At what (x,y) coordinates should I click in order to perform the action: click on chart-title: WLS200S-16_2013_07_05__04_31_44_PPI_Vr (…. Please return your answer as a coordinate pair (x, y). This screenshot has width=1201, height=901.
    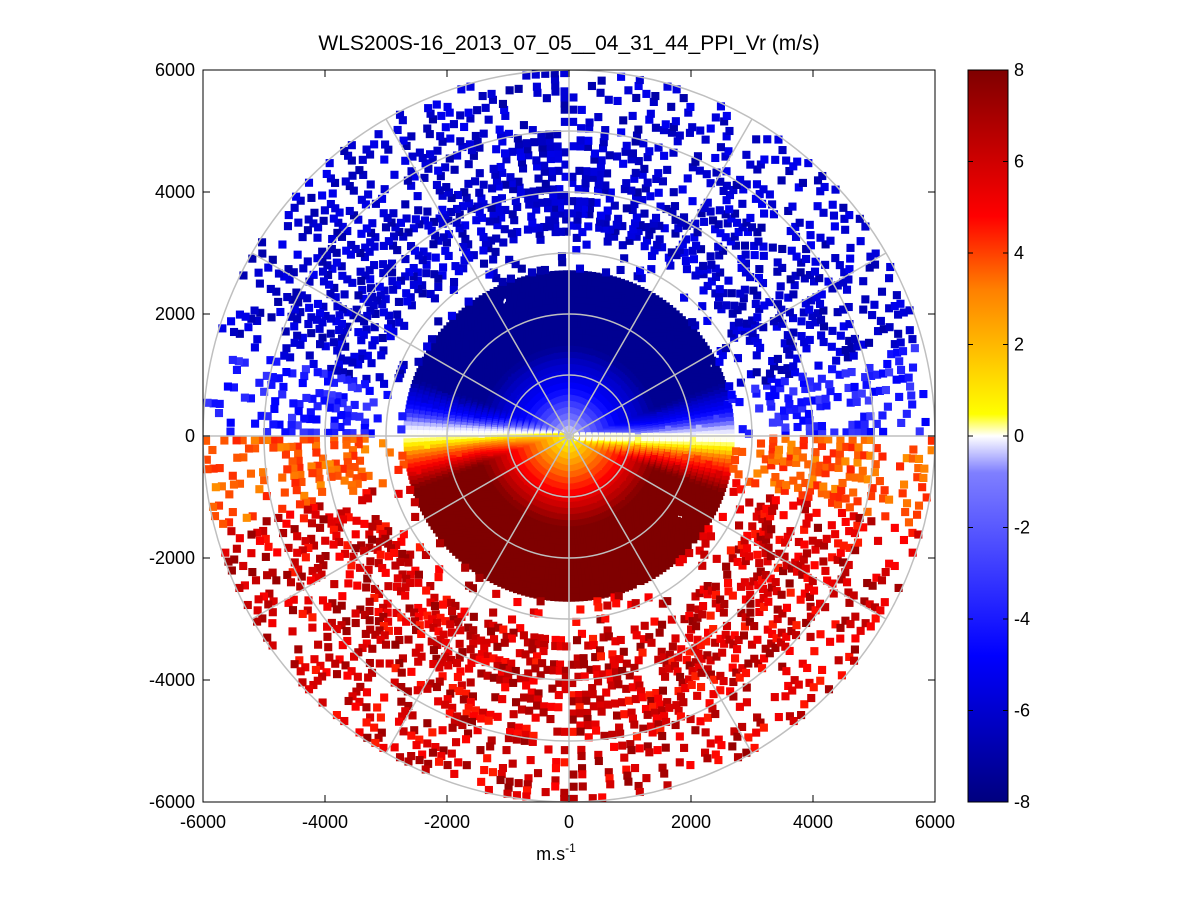
    Looking at the image, I should click on (568, 43).